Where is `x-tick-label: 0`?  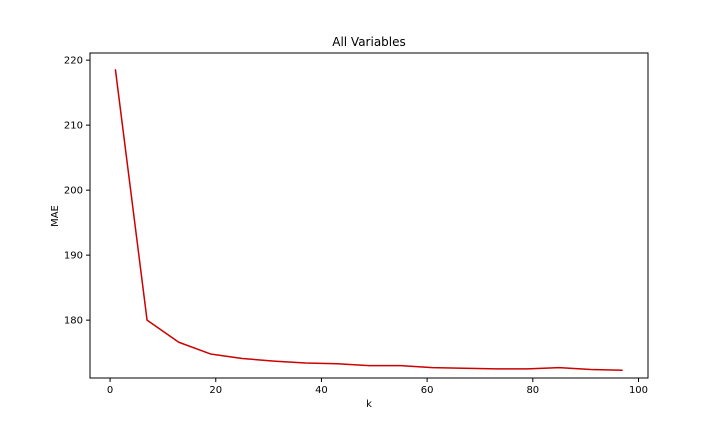
x-tick-label: 0 is located at coordinates (110, 390).